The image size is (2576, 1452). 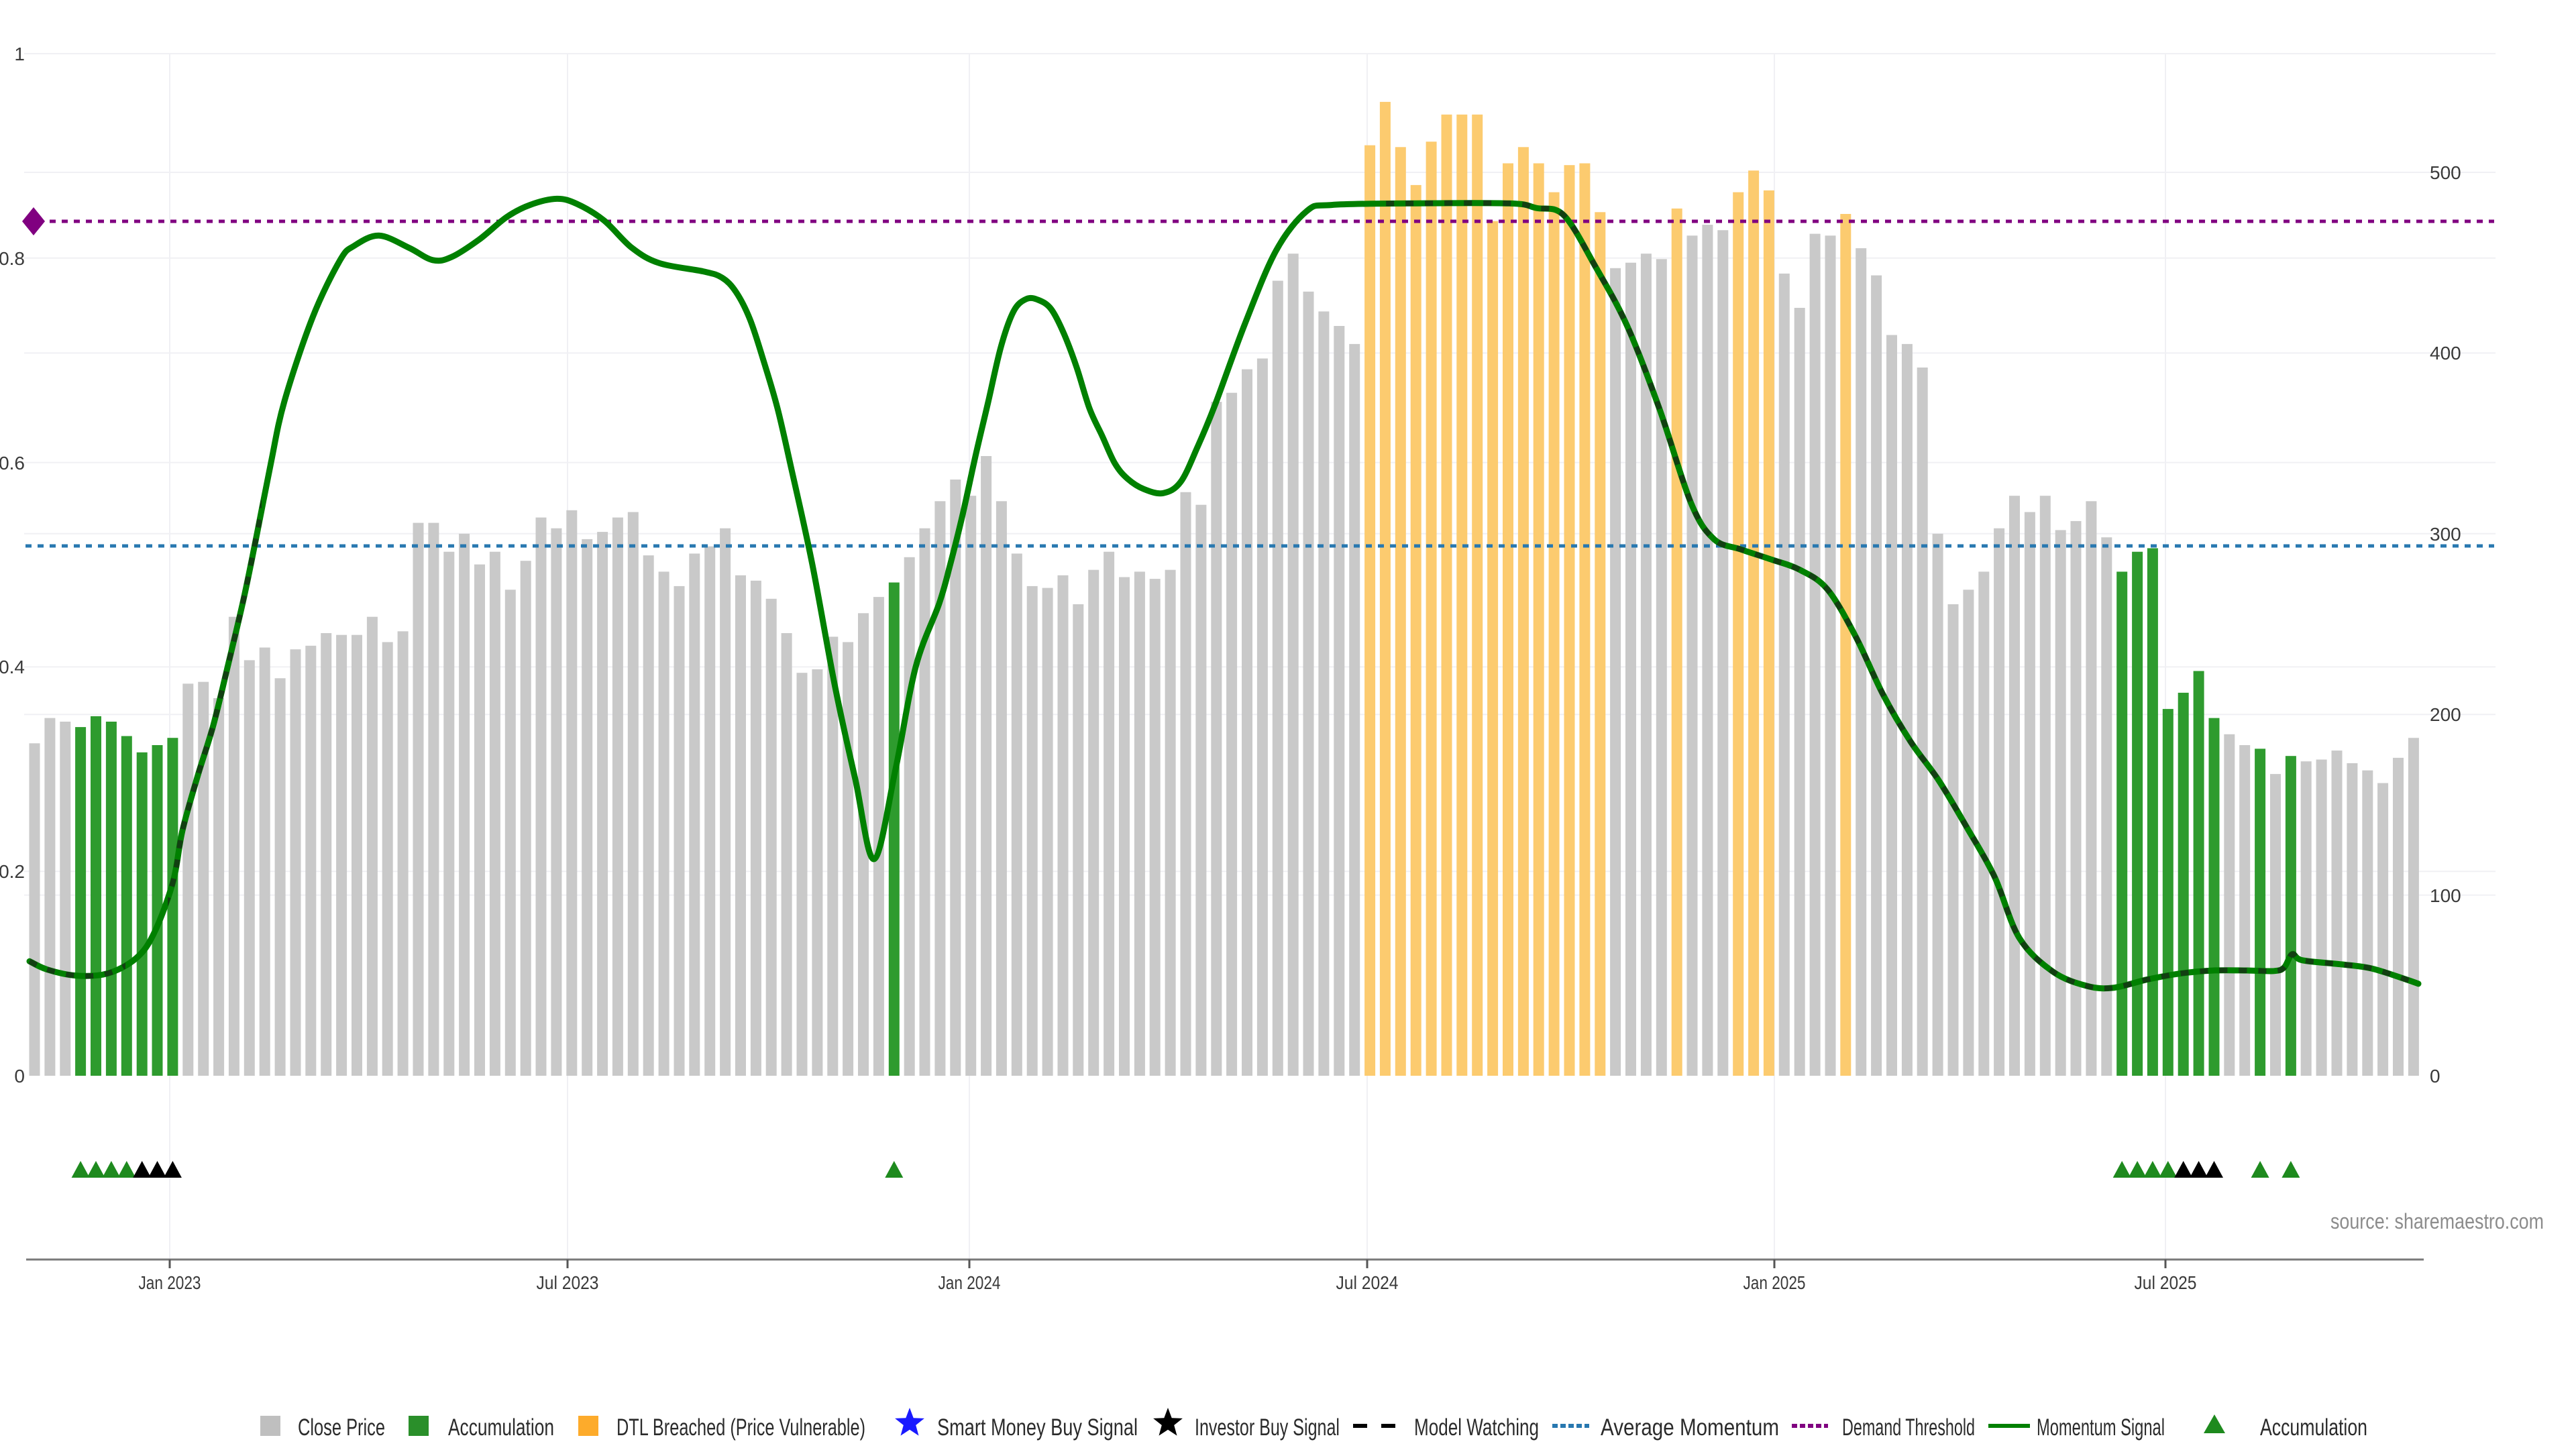 What do you see at coordinates (1774, 1282) in the screenshot?
I see `svg-text: Jan 2025` at bounding box center [1774, 1282].